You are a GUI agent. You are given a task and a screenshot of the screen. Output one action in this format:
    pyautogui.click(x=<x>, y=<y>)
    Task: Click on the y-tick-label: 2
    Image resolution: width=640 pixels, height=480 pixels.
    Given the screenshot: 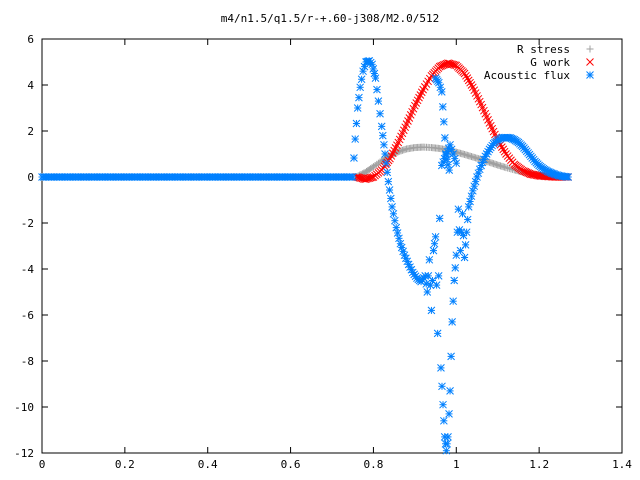 What is the action you would take?
    pyautogui.click(x=30, y=131)
    